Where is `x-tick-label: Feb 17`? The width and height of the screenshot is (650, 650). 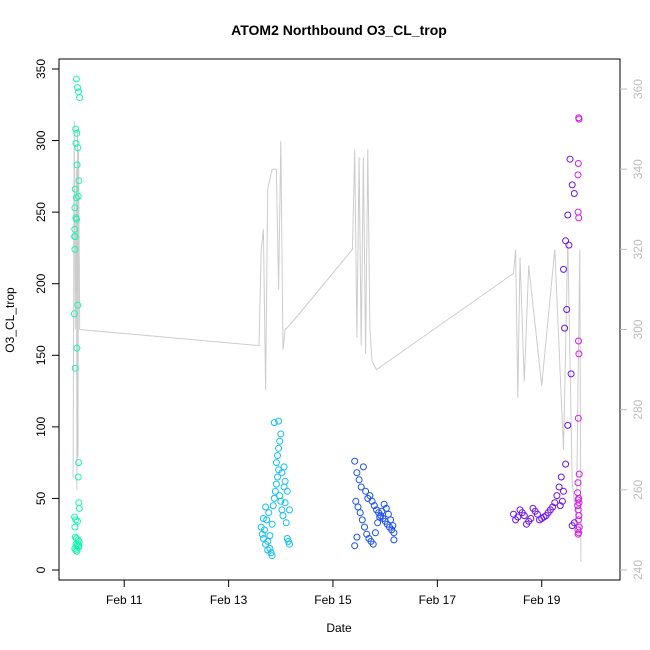 x-tick-label: Feb 17 is located at coordinates (438, 600).